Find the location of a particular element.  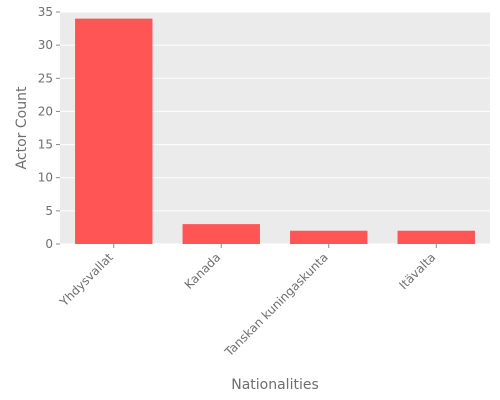

y-tick-label: 35 is located at coordinates (45, 12).